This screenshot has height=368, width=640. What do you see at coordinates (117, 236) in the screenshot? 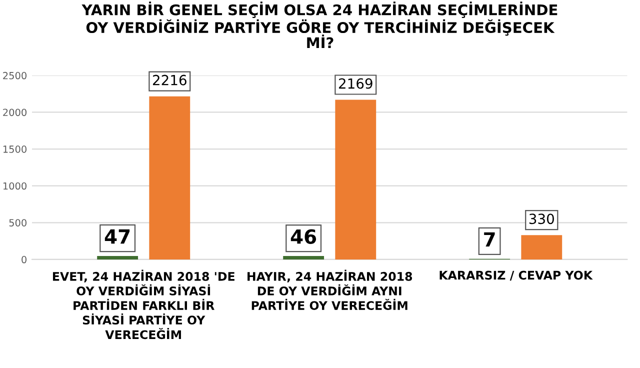
I see `data-label: 47` at bounding box center [117, 236].